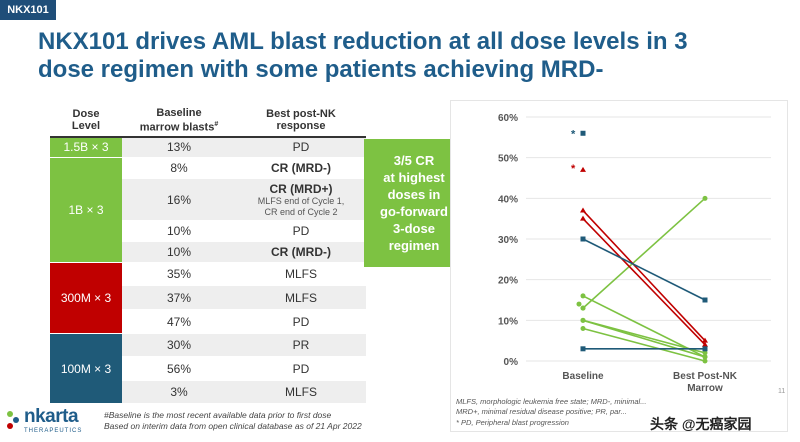  What do you see at coordinates (705, 387) in the screenshot?
I see `x-tick-label: Marrow` at bounding box center [705, 387].